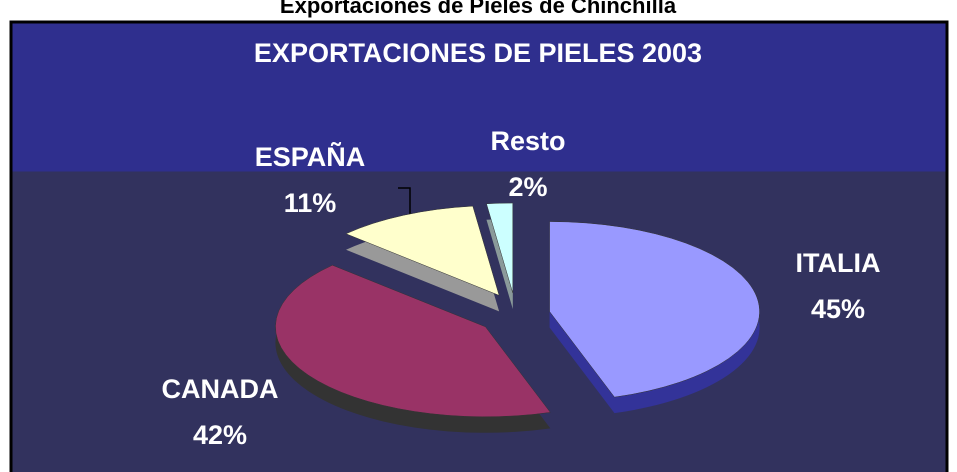 This screenshot has height=472, width=957. I want to click on slice-value-label: 45%, so click(838, 309).